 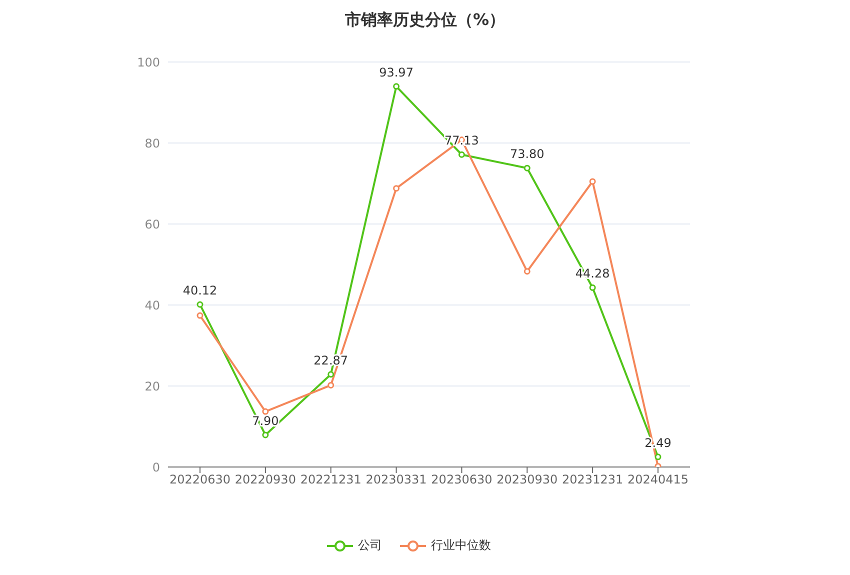 What do you see at coordinates (200, 291) in the screenshot?
I see `data-label: 40.12` at bounding box center [200, 291].